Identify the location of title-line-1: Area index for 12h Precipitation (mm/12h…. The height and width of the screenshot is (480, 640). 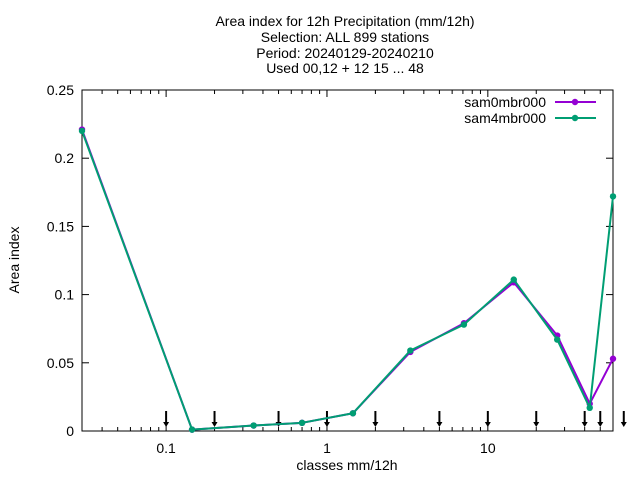
(344, 21).